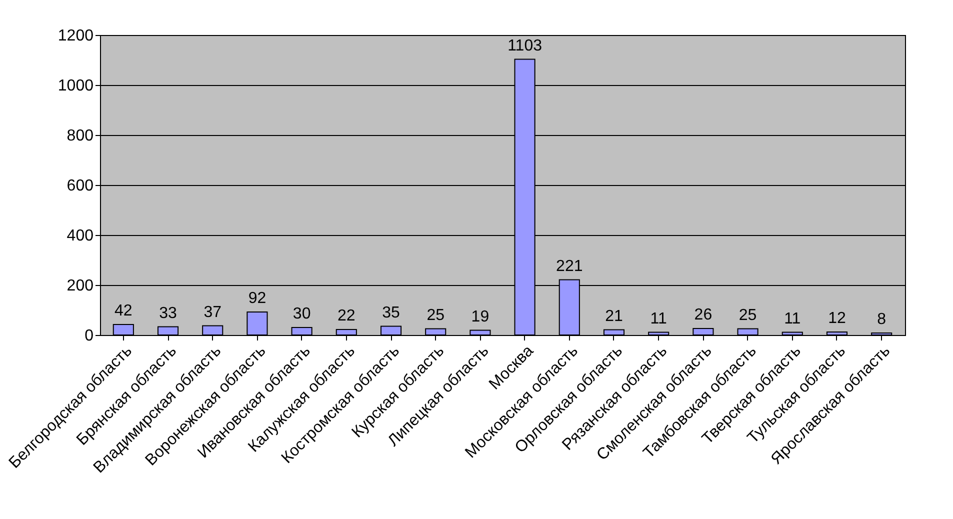 The width and height of the screenshot is (953, 519). I want to click on y-tick-label: 1200, so click(76, 36).